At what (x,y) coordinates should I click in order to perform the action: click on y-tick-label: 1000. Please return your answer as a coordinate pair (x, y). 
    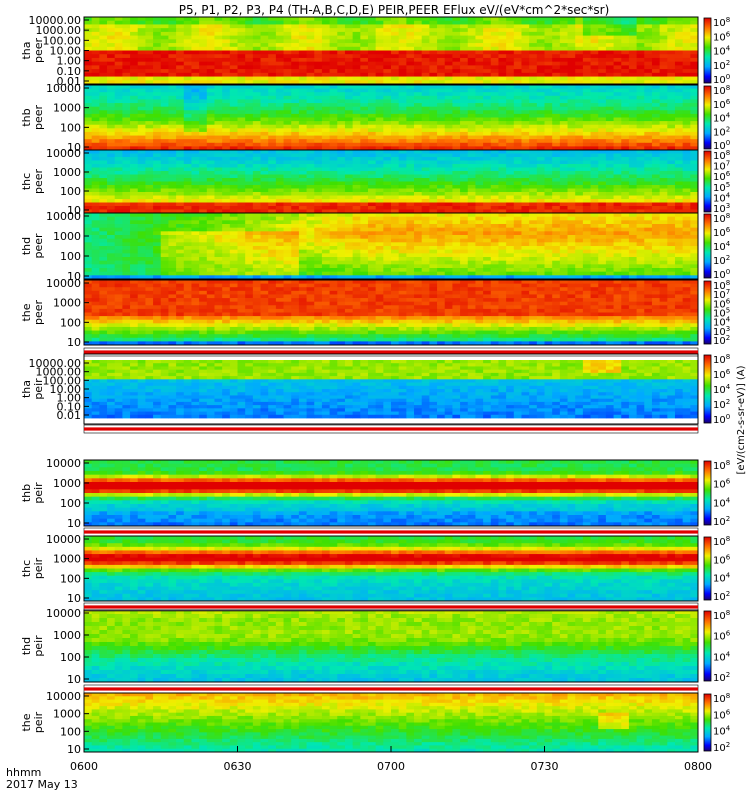
    Looking at the image, I should click on (67, 172).